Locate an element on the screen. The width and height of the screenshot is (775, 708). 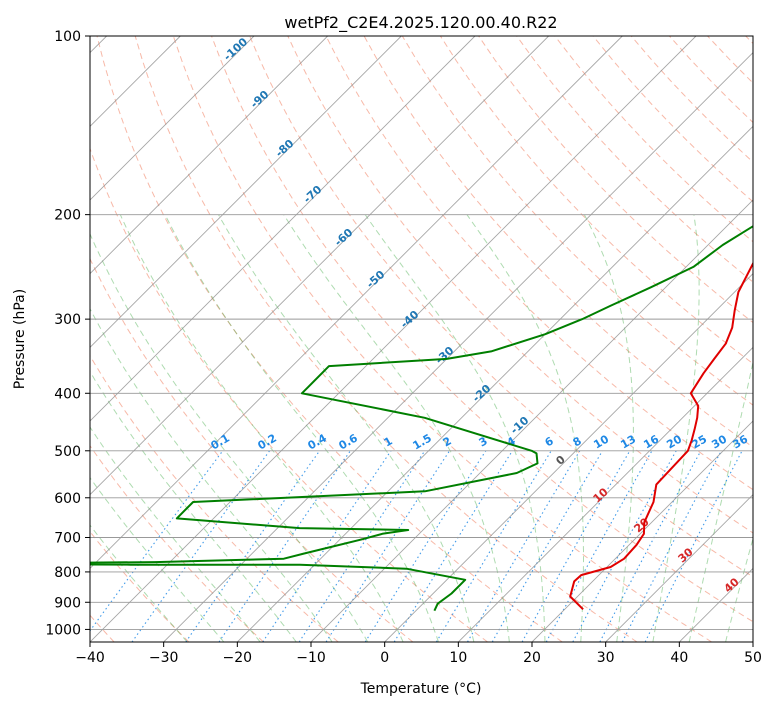
temperature-line is located at coordinates (661, 436).